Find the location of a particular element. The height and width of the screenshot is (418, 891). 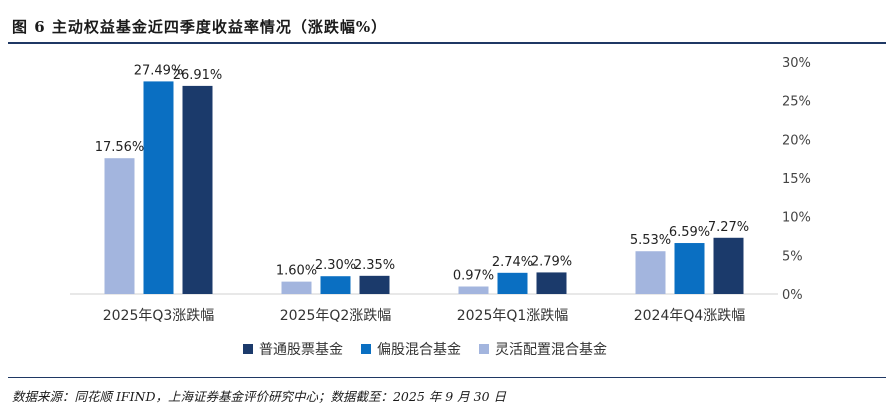

data-label: 1.60% is located at coordinates (296, 271).